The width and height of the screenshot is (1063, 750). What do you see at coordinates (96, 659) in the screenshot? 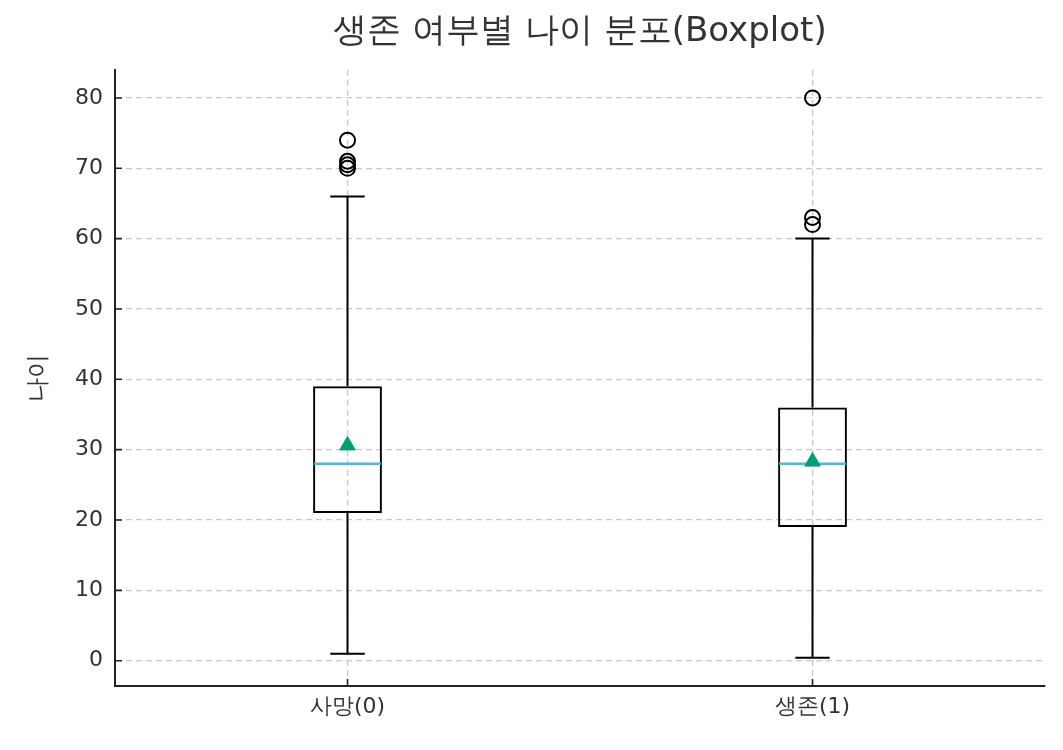
I see `y-tick-label: 0` at bounding box center [96, 659].